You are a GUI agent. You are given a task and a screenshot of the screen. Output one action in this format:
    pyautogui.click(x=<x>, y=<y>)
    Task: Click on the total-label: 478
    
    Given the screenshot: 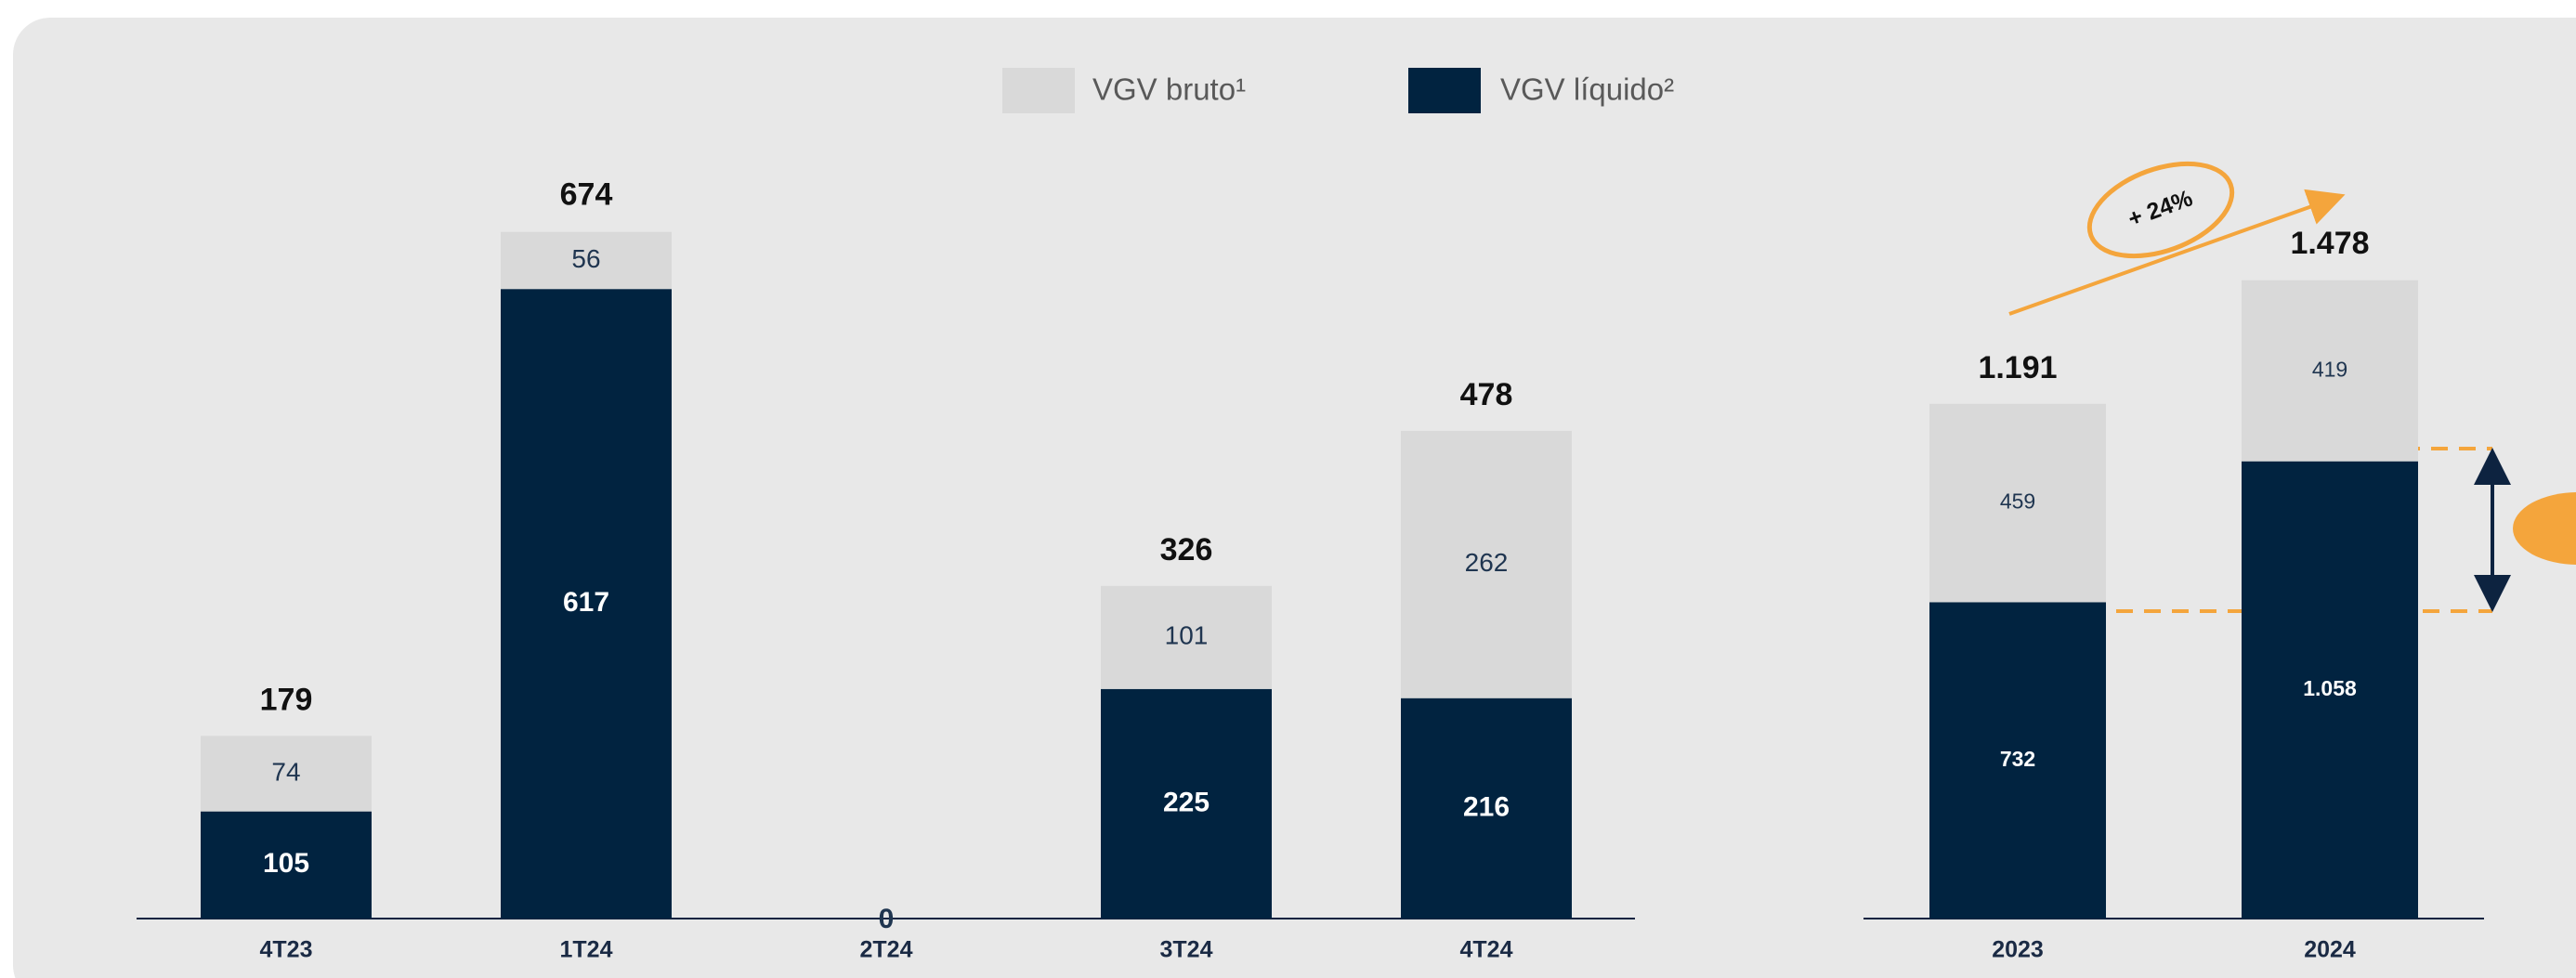 What is the action you would take?
    pyautogui.click(x=1486, y=394)
    